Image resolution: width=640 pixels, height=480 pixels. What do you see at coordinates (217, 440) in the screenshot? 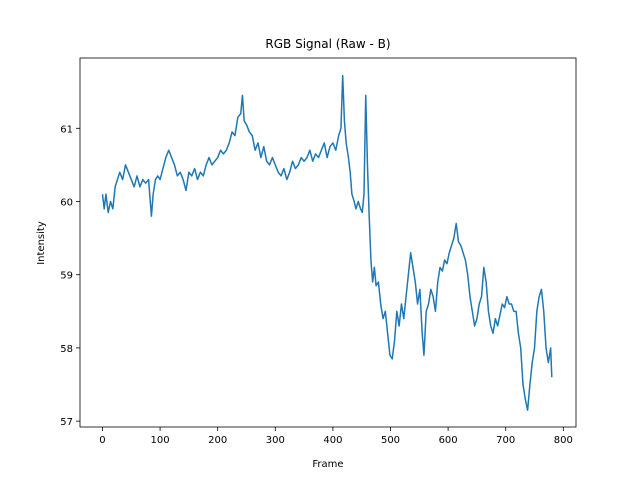
I see `x-tick-label: 200` at bounding box center [217, 440].